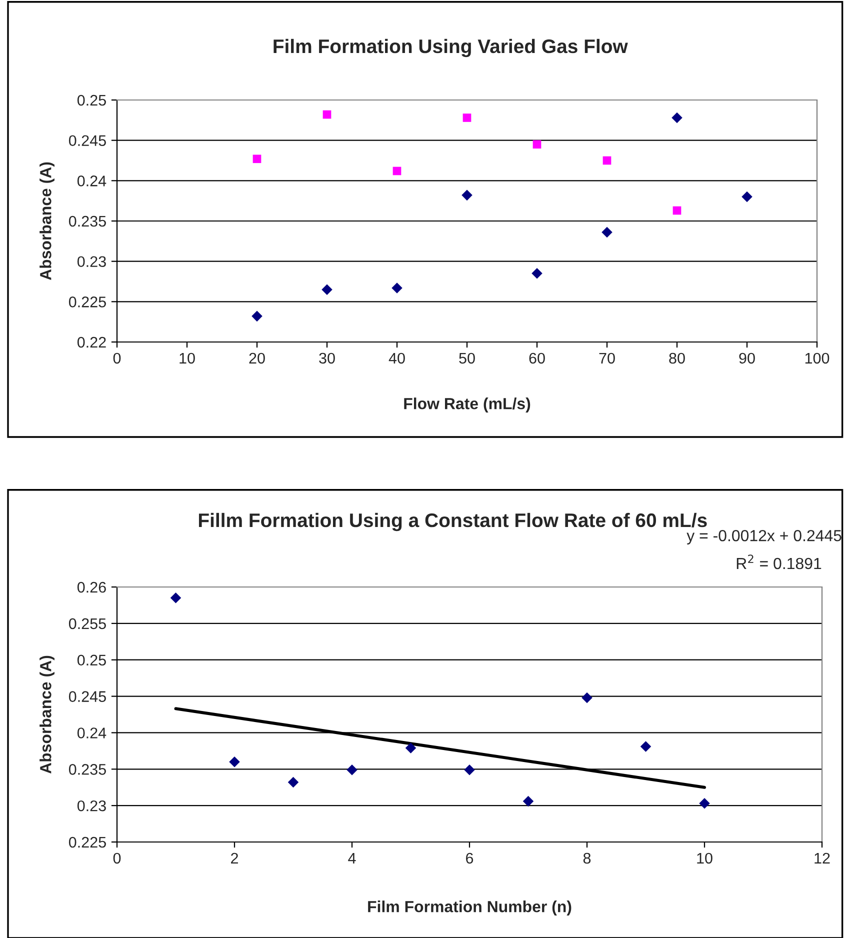 The height and width of the screenshot is (938, 844). I want to click on y-tick-label: 0.22, so click(91, 342).